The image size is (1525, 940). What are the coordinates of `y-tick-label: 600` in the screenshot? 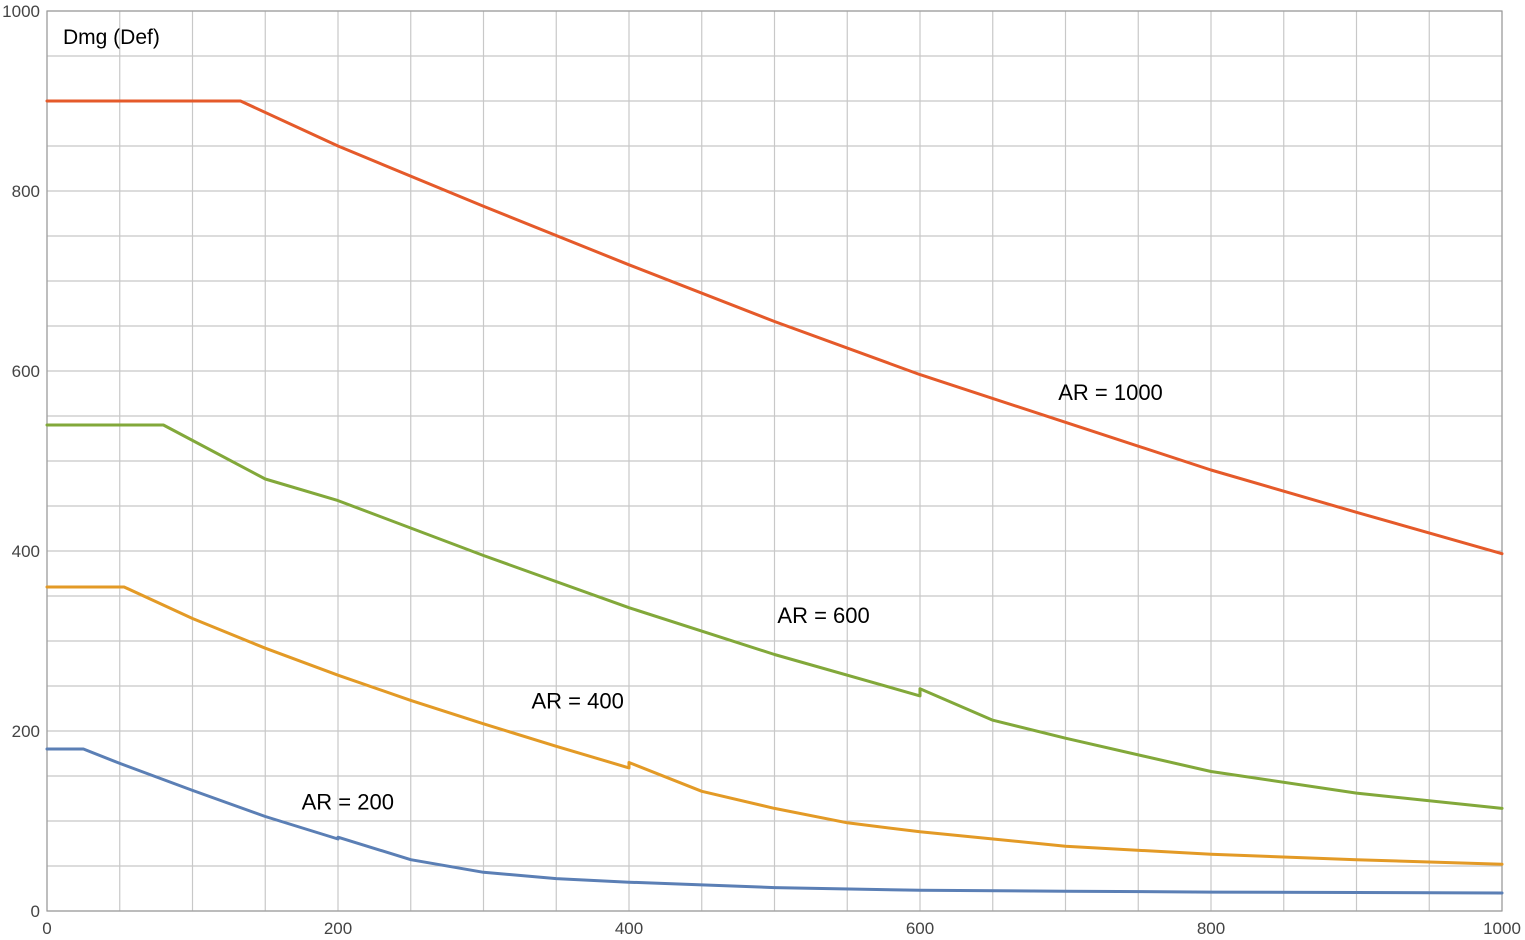 It's located at (26, 371).